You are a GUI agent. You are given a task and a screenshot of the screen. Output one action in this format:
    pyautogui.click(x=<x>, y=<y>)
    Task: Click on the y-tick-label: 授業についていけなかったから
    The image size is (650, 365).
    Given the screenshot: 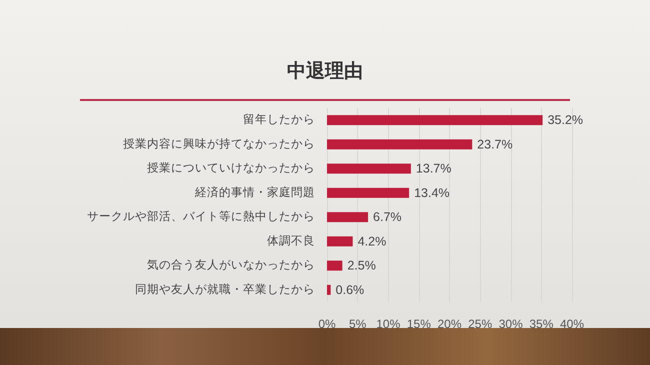 What is the action you would take?
    pyautogui.click(x=231, y=168)
    